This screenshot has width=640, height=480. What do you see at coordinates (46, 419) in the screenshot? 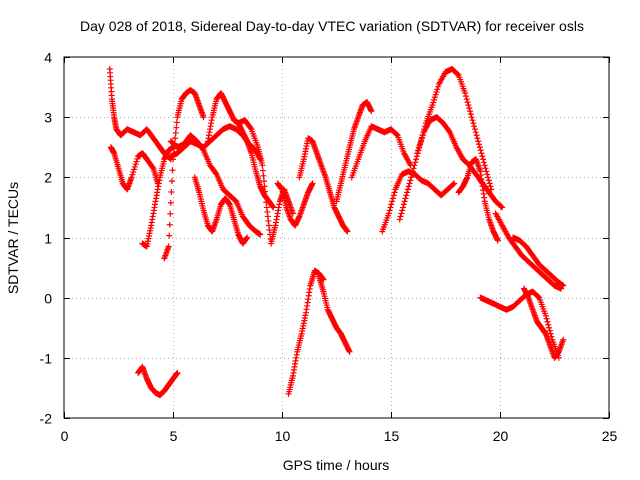
I see `y-tick-label: -2` at bounding box center [46, 419].